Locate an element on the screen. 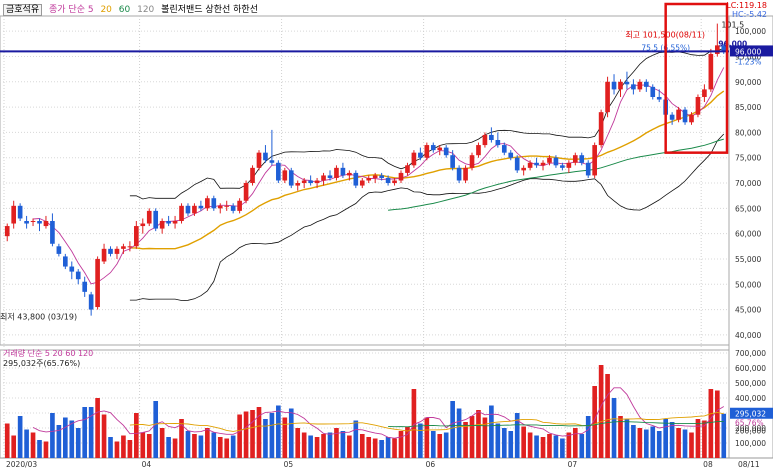 This screenshot has width=773, height=475. current-price-badge is located at coordinates (751, 51).